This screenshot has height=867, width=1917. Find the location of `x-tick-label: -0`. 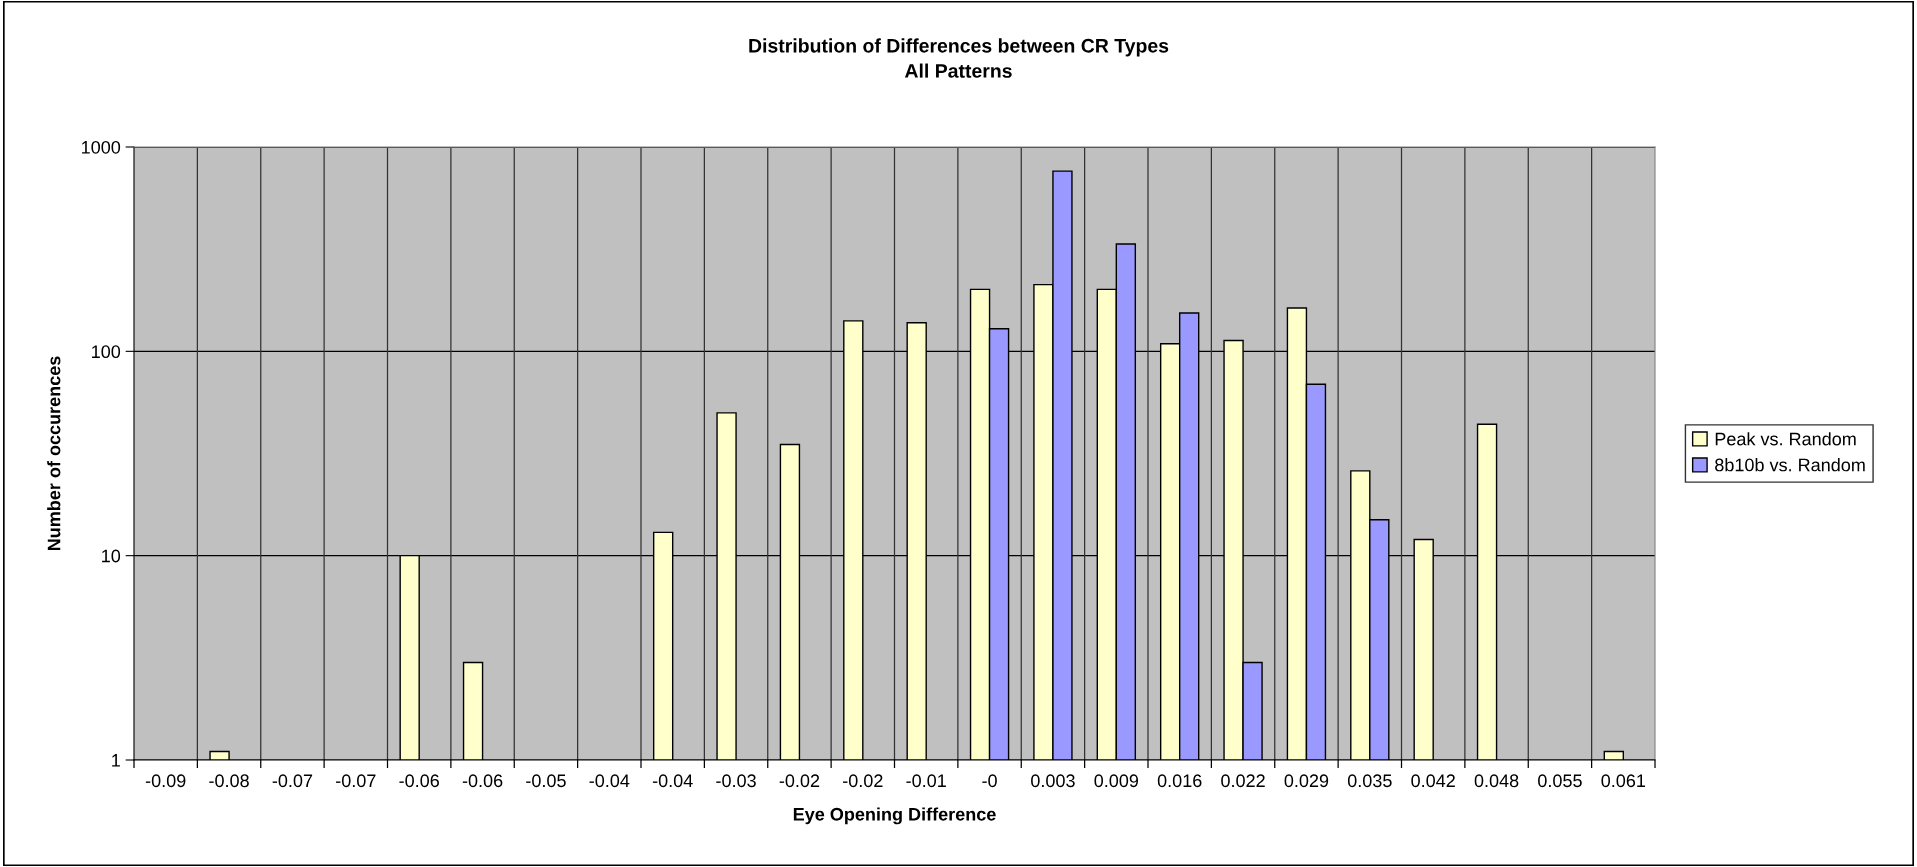

x-tick-label: -0 is located at coordinates (989, 781).